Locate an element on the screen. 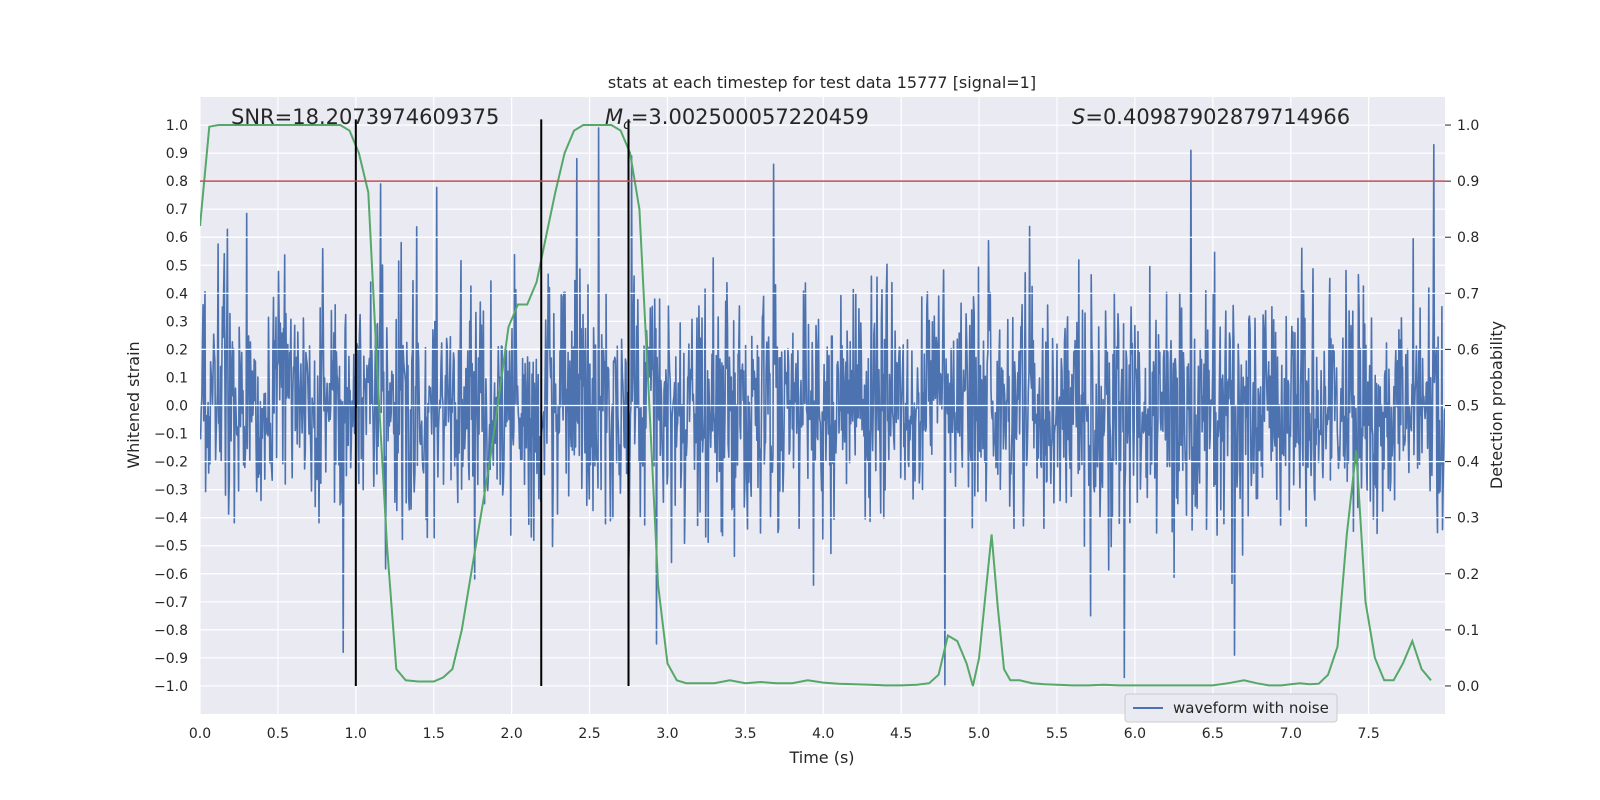  legend-label: waveform with noise is located at coordinates (1251, 708).